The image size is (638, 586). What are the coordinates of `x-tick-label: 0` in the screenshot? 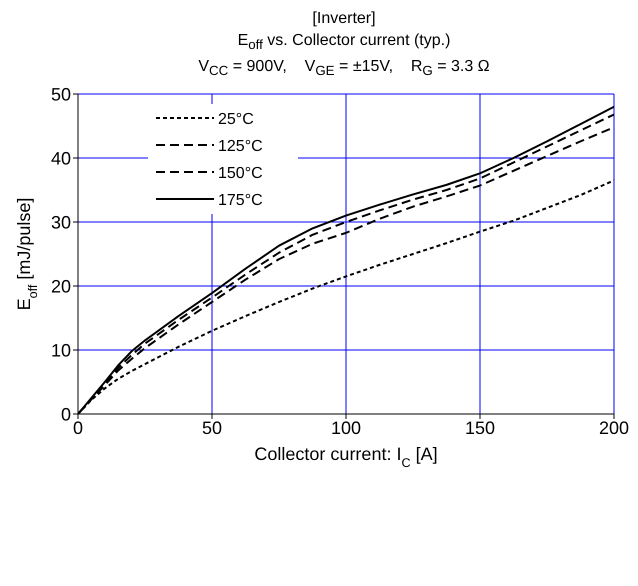 It's located at (78, 428).